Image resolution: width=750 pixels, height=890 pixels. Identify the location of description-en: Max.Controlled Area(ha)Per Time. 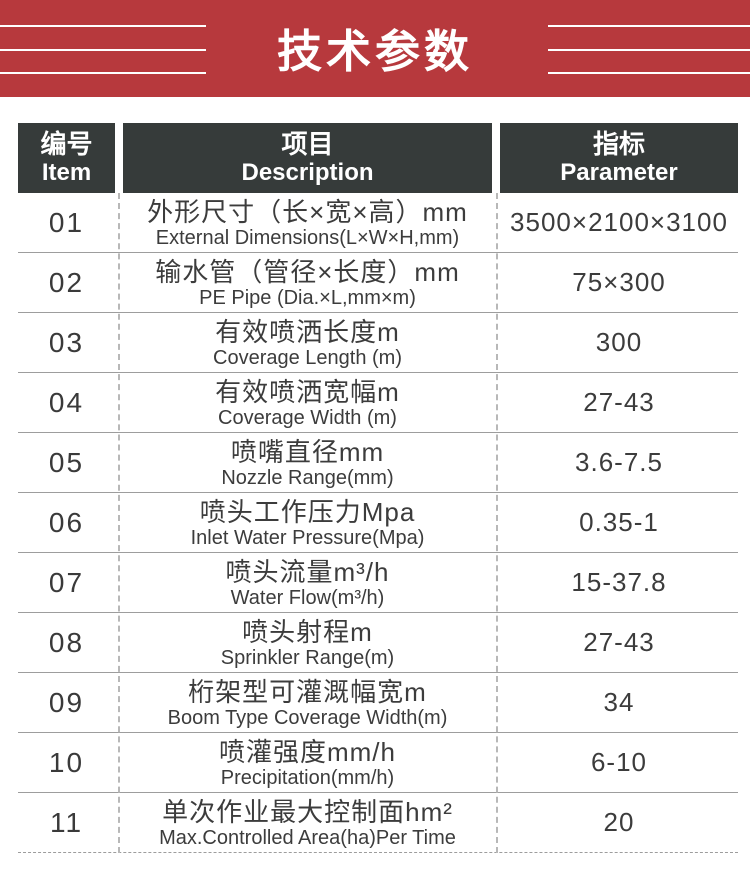
(307, 837).